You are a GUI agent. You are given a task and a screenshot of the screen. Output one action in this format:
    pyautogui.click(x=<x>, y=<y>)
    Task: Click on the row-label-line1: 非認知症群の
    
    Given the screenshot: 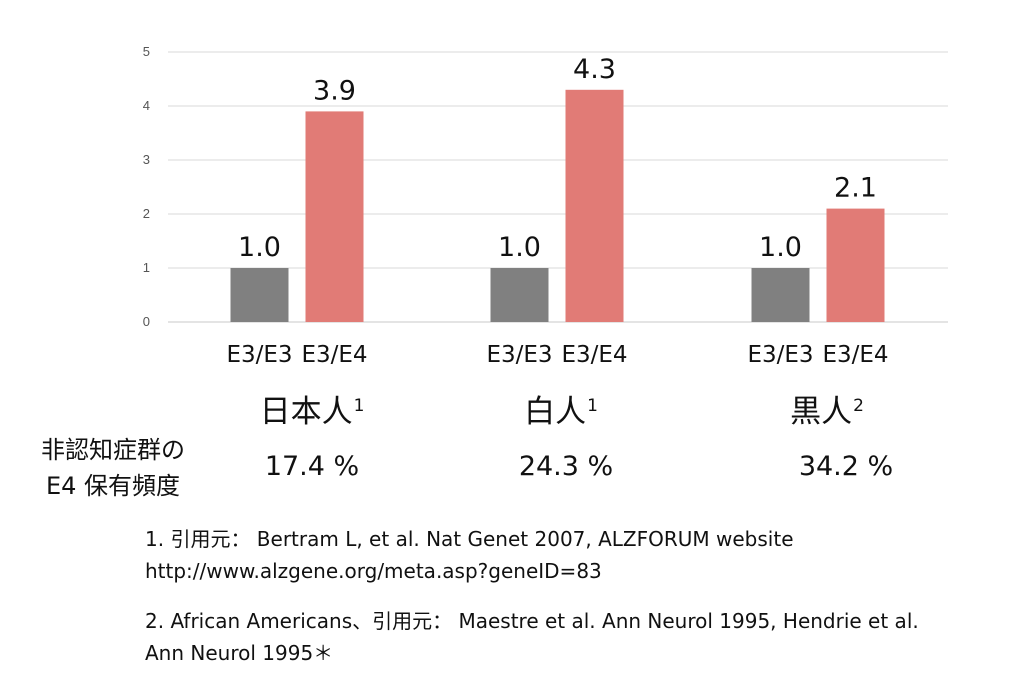 What is the action you would take?
    pyautogui.click(x=113, y=450)
    